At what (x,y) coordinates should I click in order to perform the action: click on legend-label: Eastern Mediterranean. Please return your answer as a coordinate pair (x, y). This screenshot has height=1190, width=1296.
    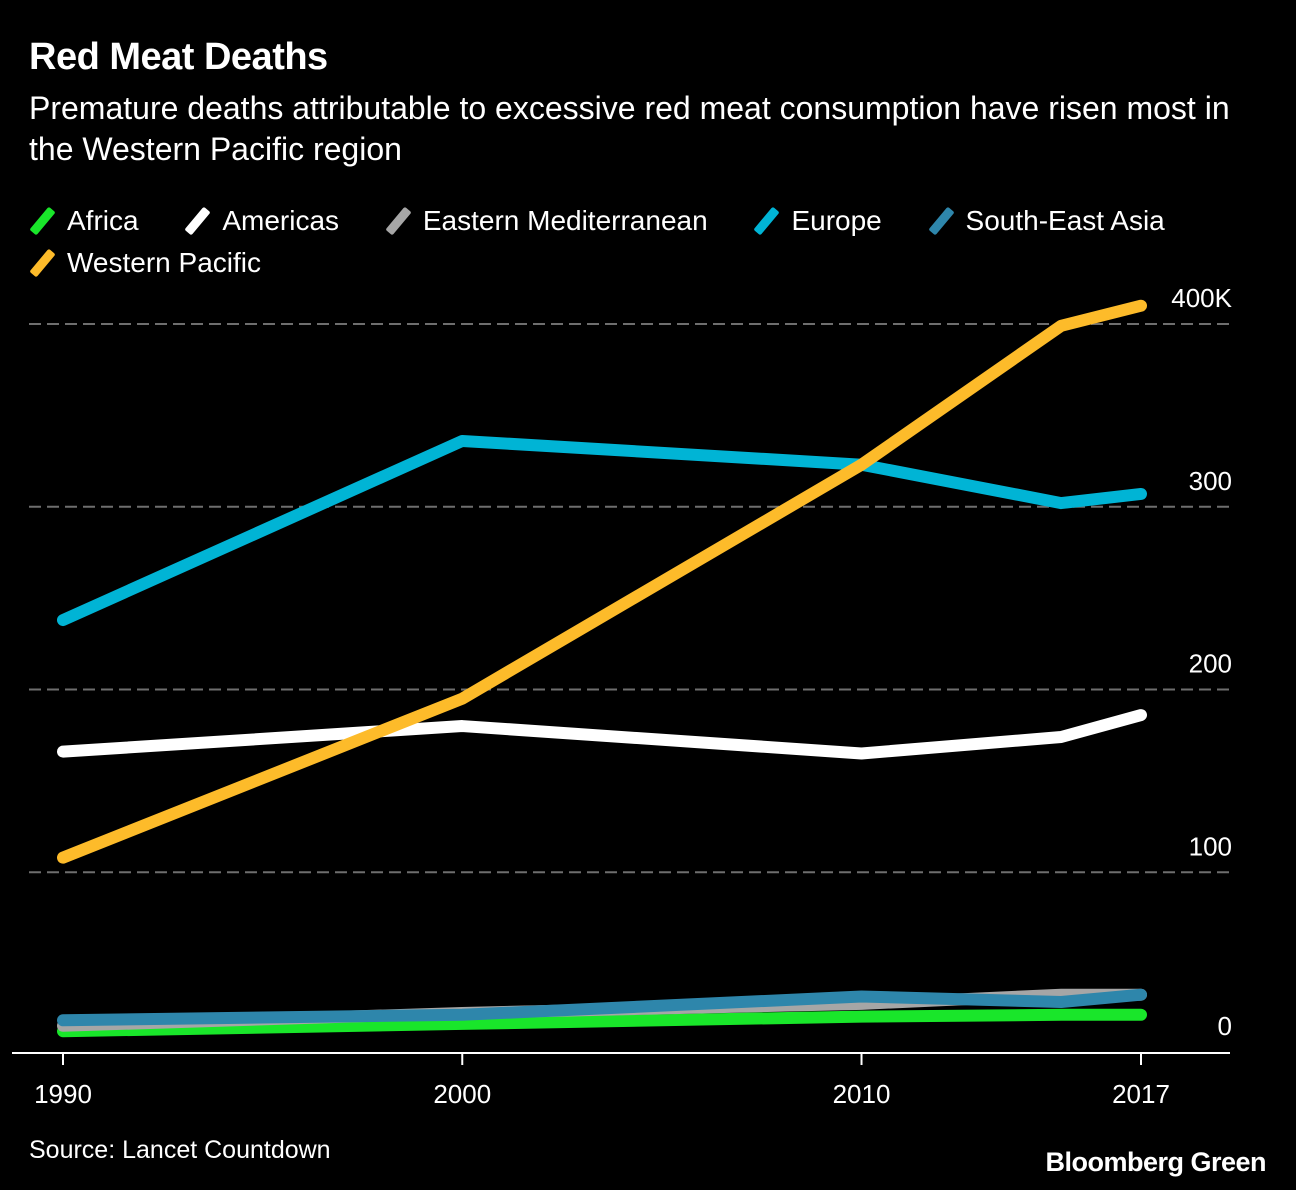
    Looking at the image, I should click on (565, 220).